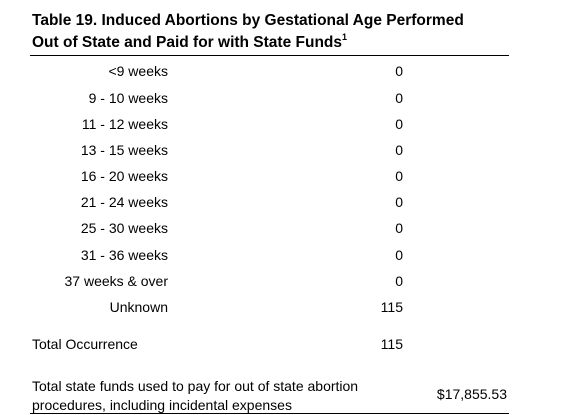  What do you see at coordinates (282, 344) in the screenshot?
I see `total-occurrence-row: Total Occurrence 115` at bounding box center [282, 344].